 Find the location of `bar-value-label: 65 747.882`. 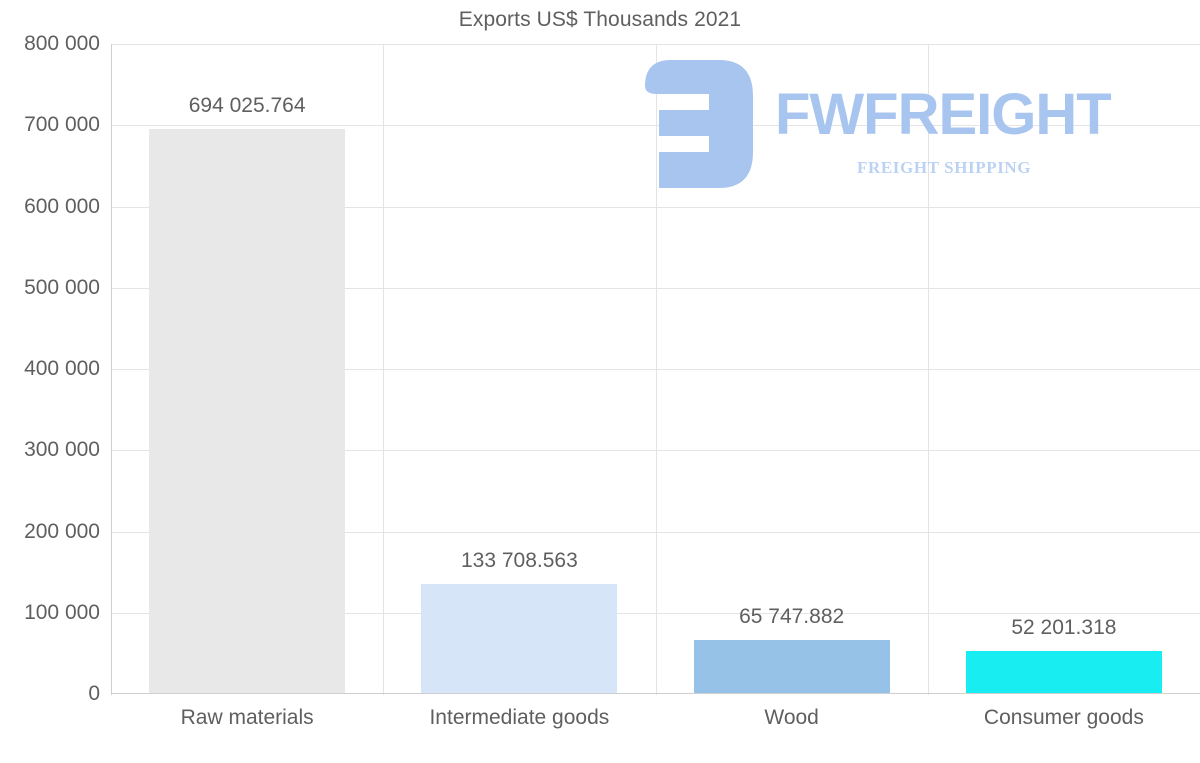

bar-value-label: 65 747.882 is located at coordinates (792, 616).